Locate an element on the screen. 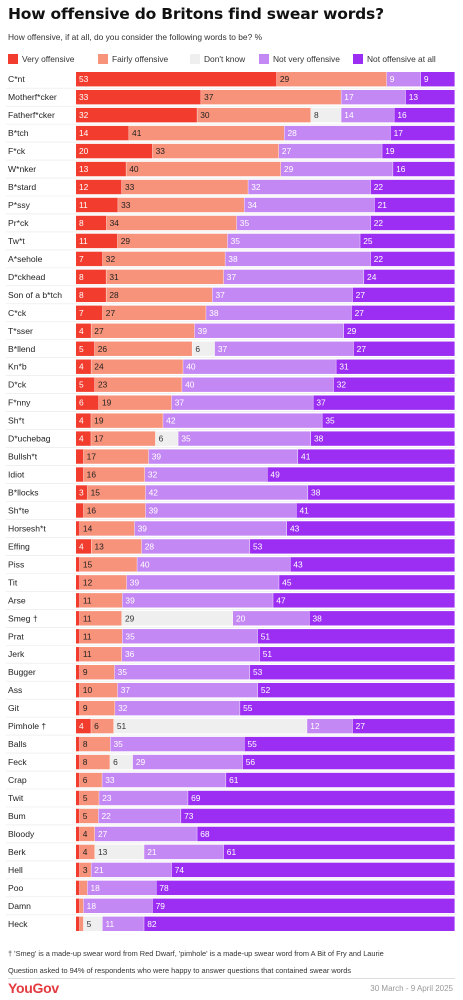 The image size is (463, 1000). data-label-notvery: 12 is located at coordinates (315, 726).